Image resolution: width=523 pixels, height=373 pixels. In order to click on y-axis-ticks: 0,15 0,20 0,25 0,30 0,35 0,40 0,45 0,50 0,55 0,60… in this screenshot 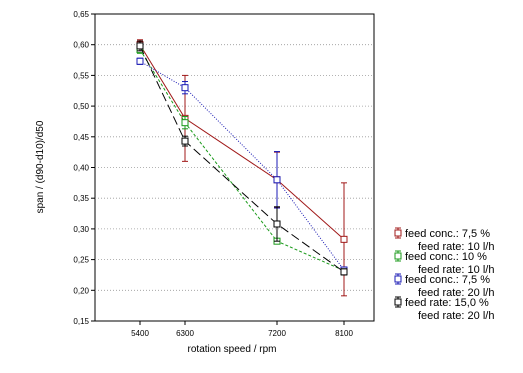, I will do `click(84, 168)`.